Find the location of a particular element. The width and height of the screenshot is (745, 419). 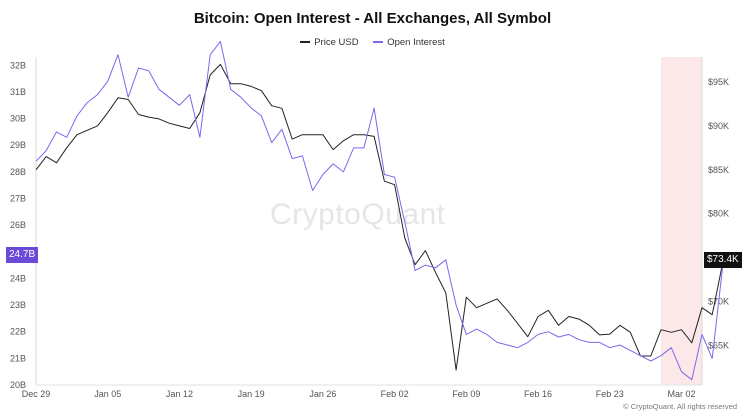

y-right-tick-label: $90K is located at coordinates (718, 126).